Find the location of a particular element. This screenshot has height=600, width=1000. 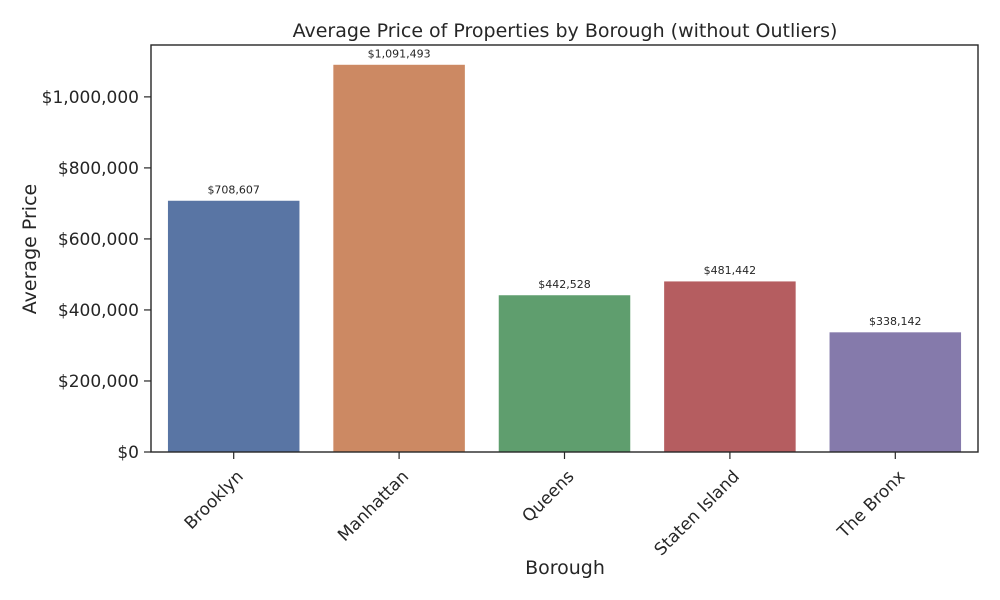

x-axis-label: Borough is located at coordinates (565, 568).